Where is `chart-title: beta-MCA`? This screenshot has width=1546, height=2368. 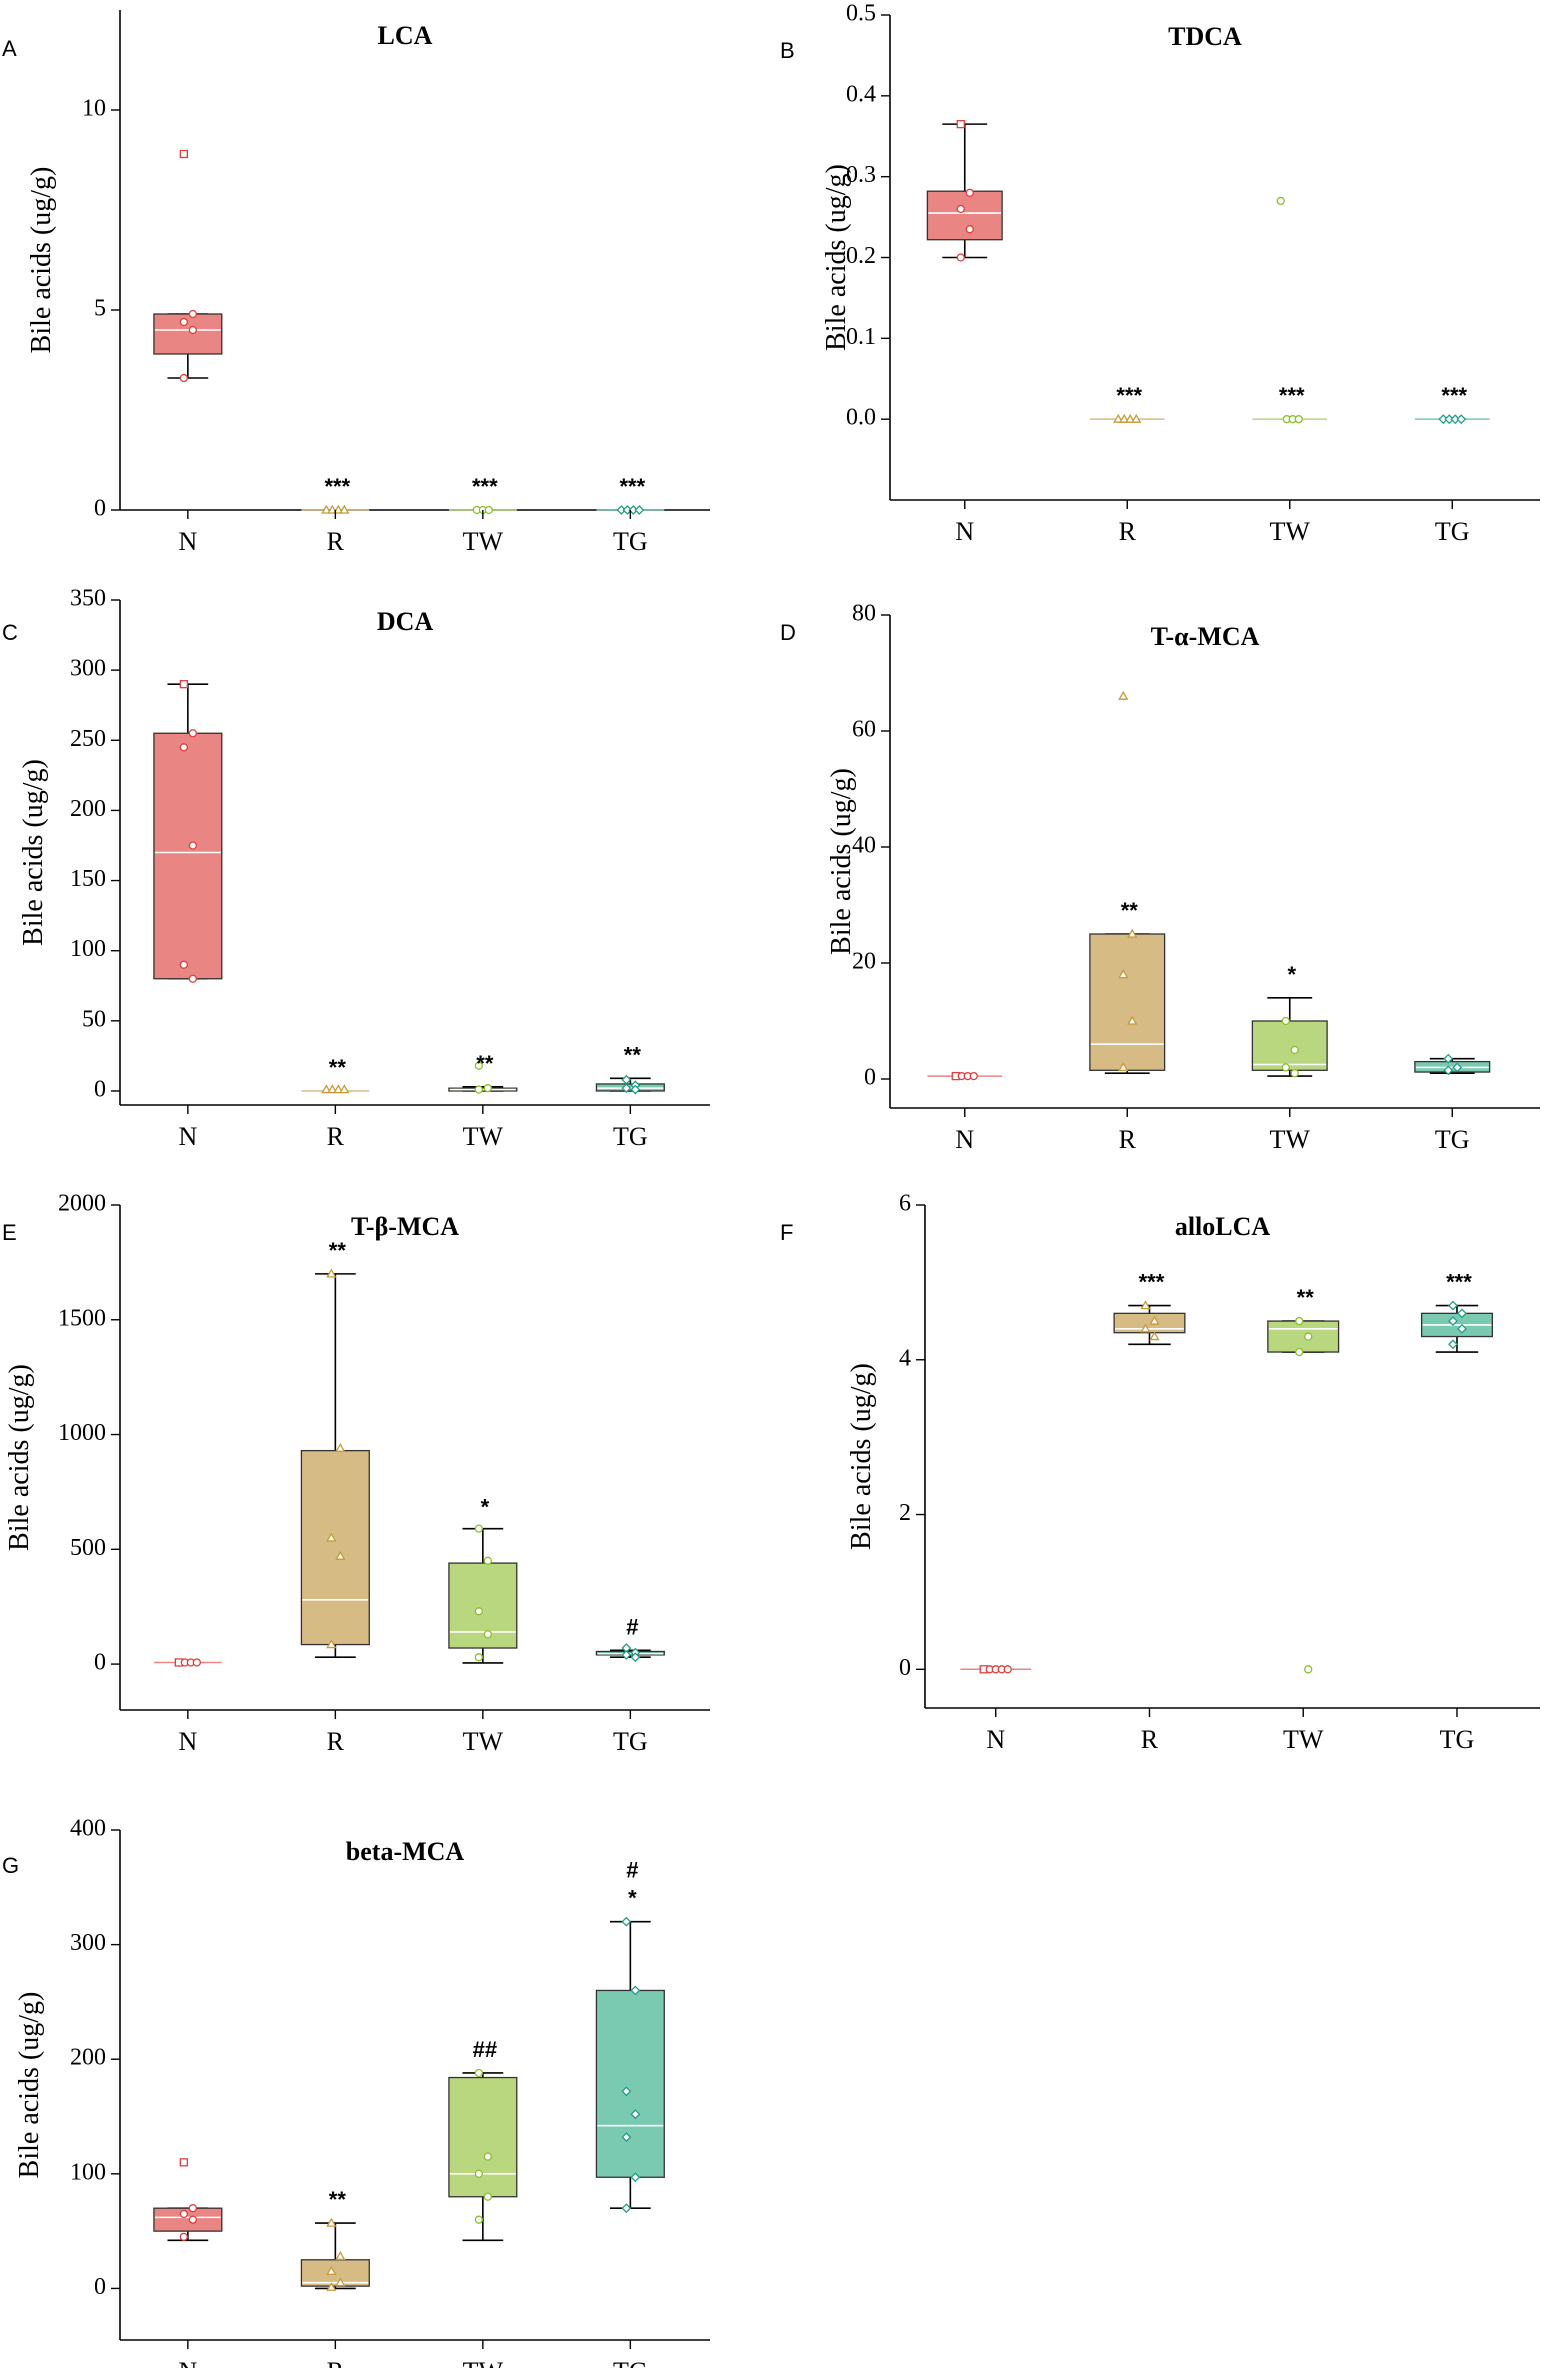 chart-title: beta-MCA is located at coordinates (405, 1851).